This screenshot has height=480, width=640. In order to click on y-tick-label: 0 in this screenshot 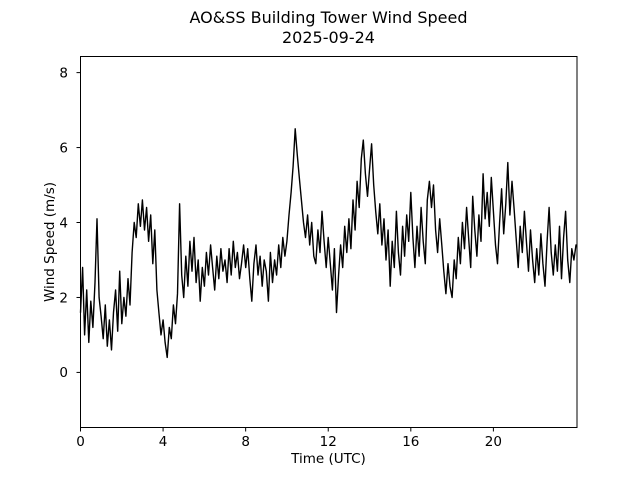, I will do `click(63, 373)`.